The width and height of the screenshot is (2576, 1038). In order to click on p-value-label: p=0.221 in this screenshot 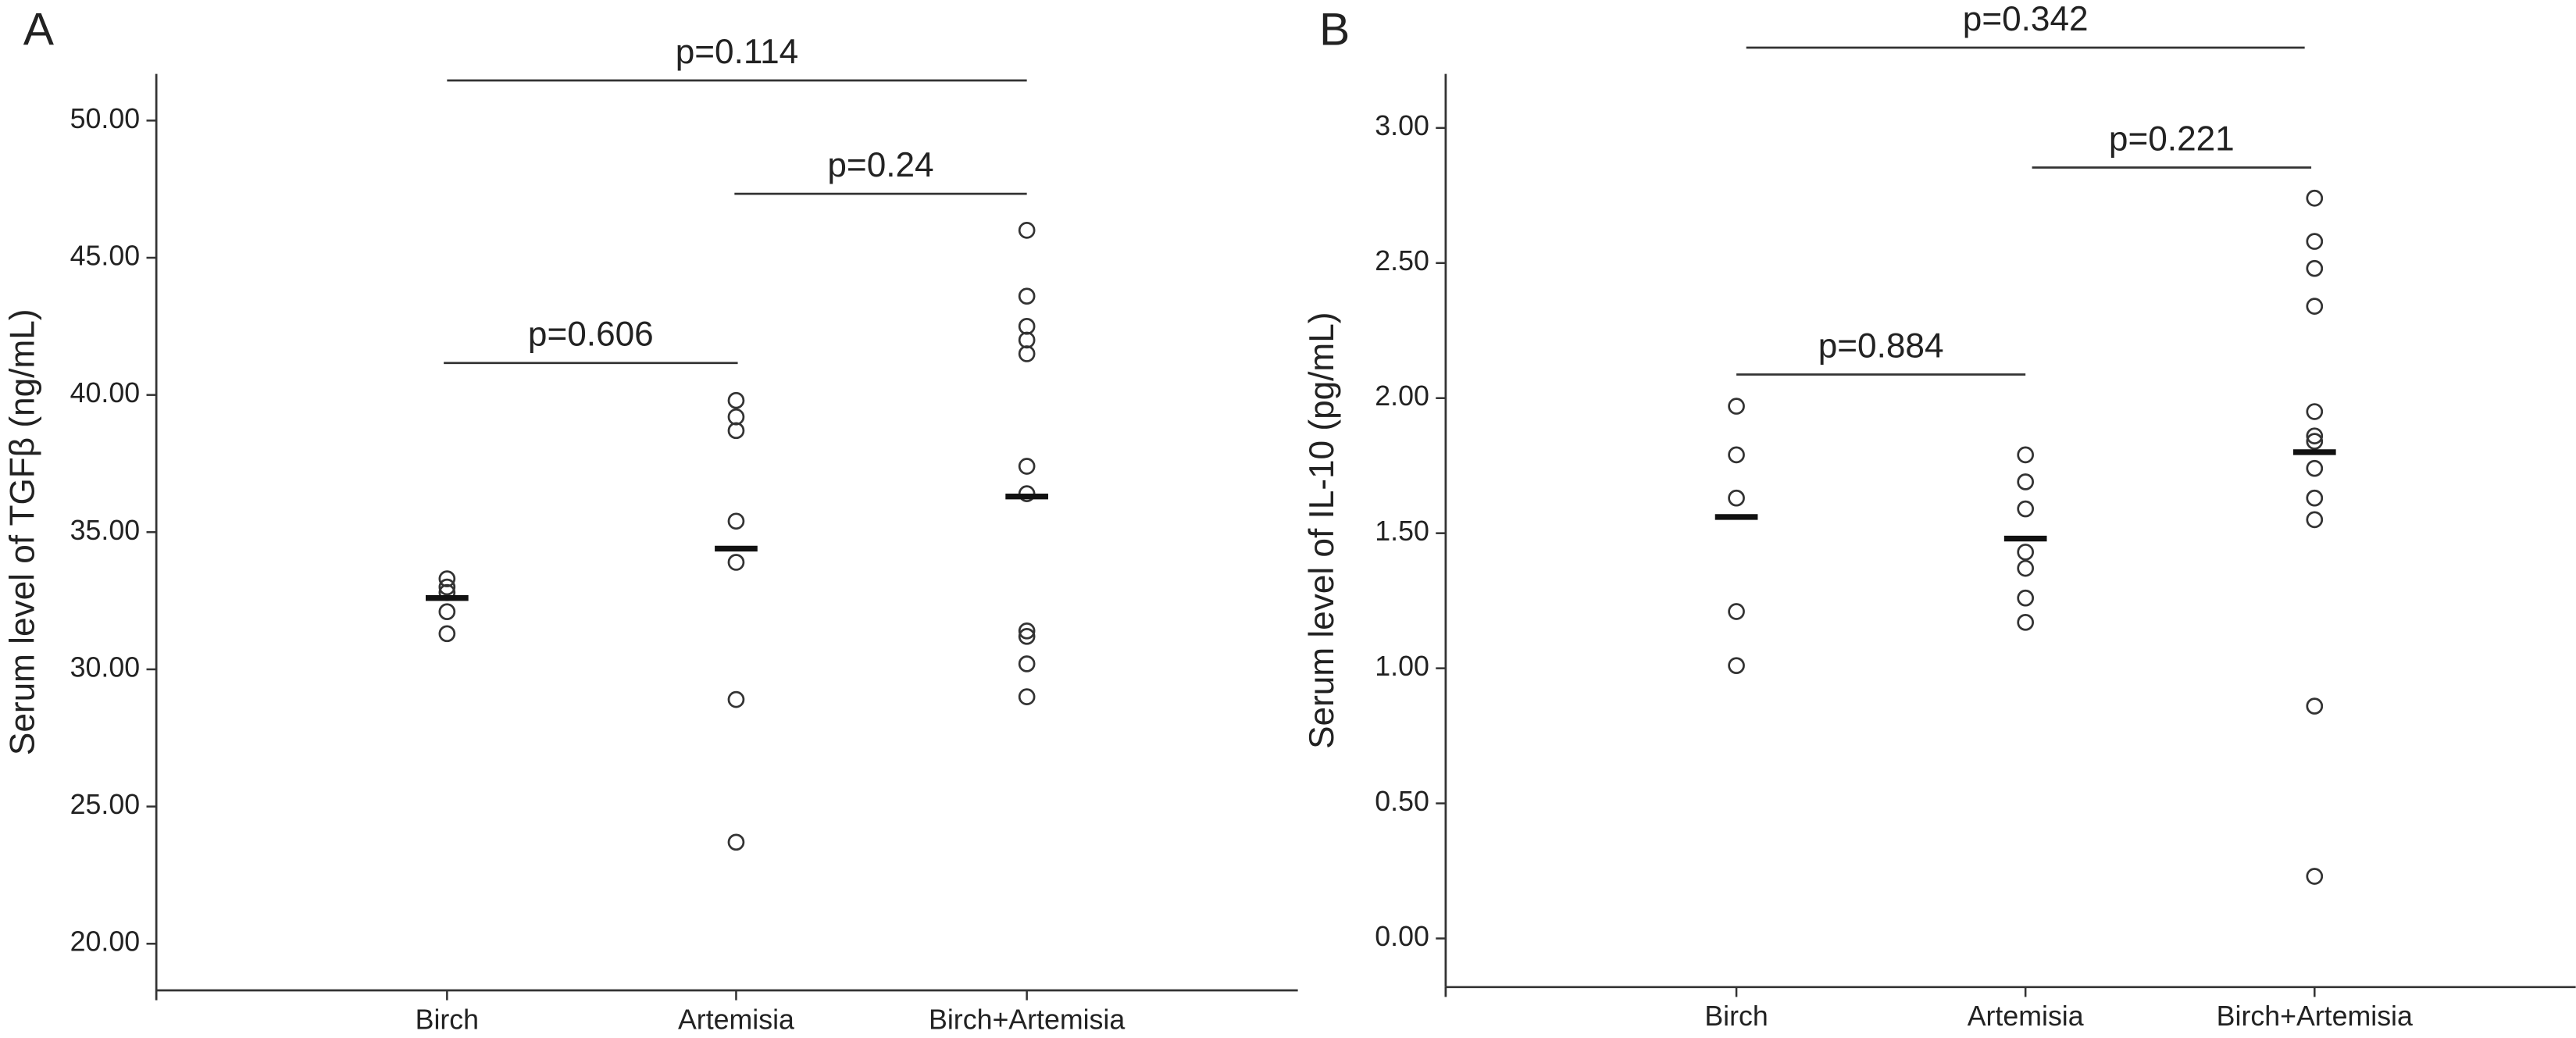, I will do `click(2172, 139)`.